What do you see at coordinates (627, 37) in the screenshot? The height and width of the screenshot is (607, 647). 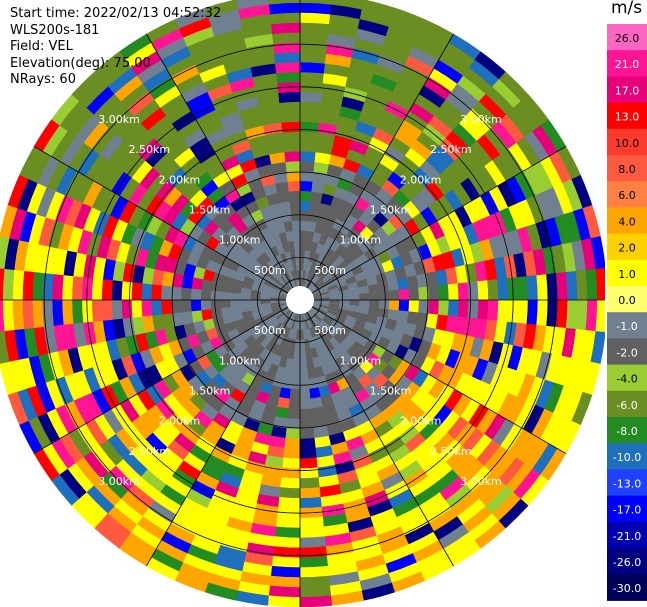 I see `colorbar-swatch` at bounding box center [627, 37].